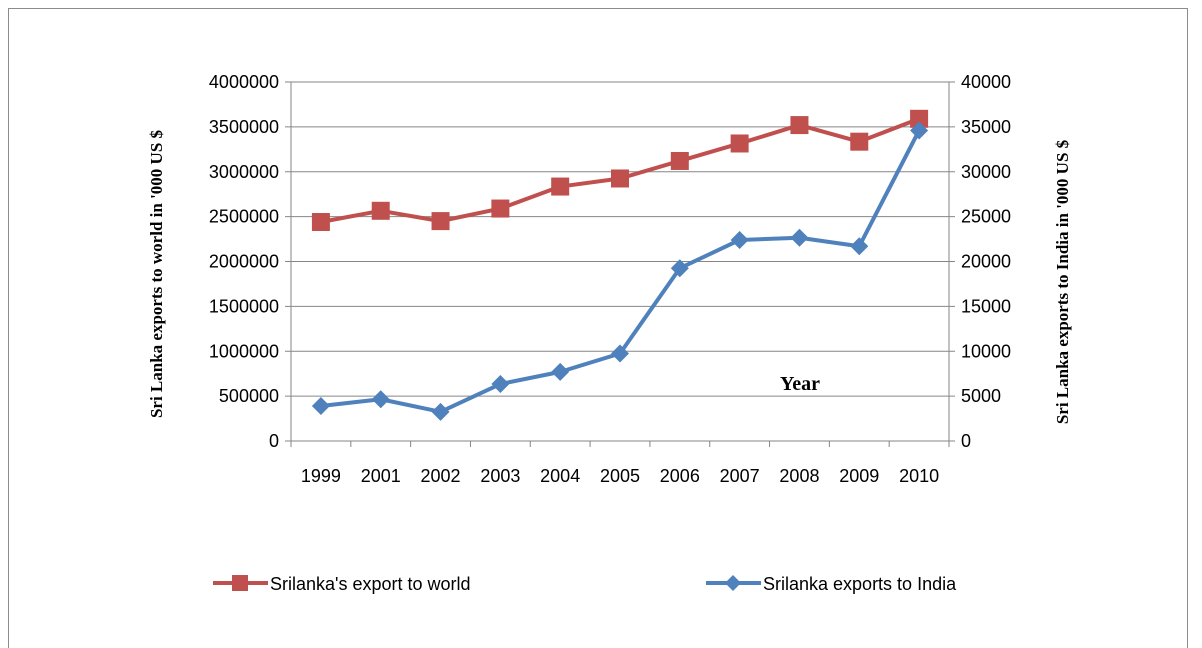  What do you see at coordinates (1062, 281) in the screenshot?
I see `right-axis-title: Sri Lanka exports to India in '000 US $` at bounding box center [1062, 281].